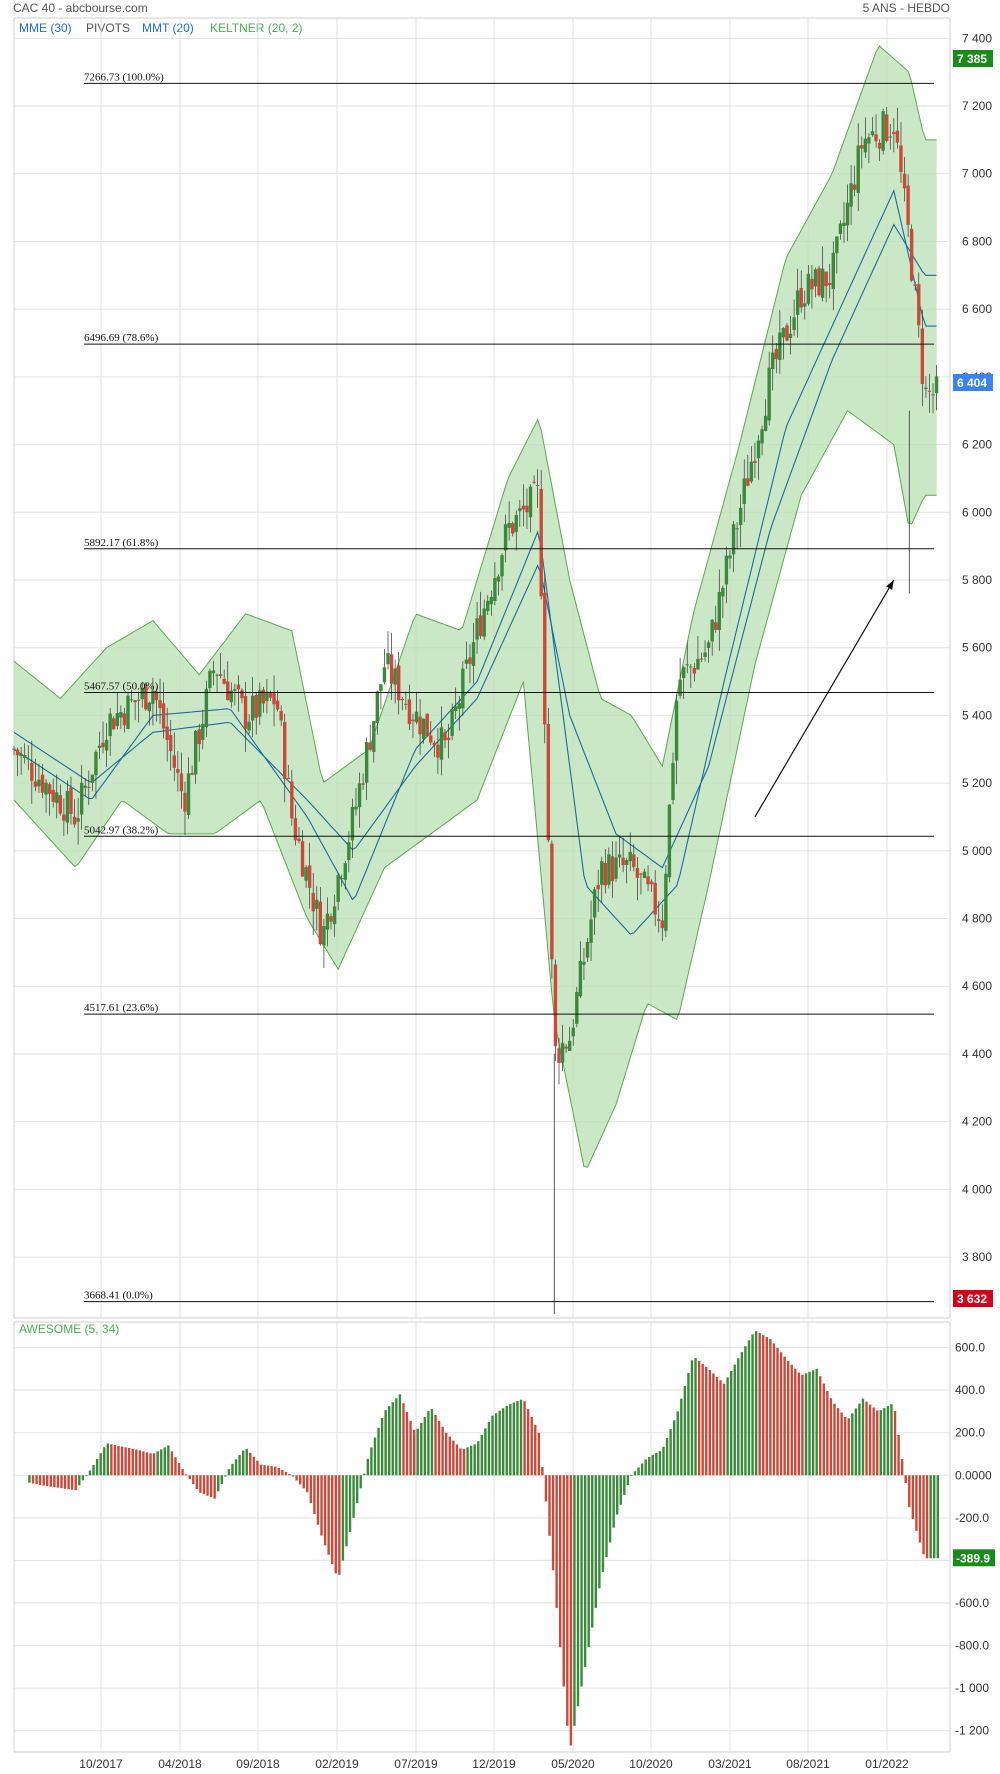 The height and width of the screenshot is (1774, 1000). Describe the element at coordinates (972, 1646) in the screenshot. I see `ao-tick-label: -800.0` at that location.